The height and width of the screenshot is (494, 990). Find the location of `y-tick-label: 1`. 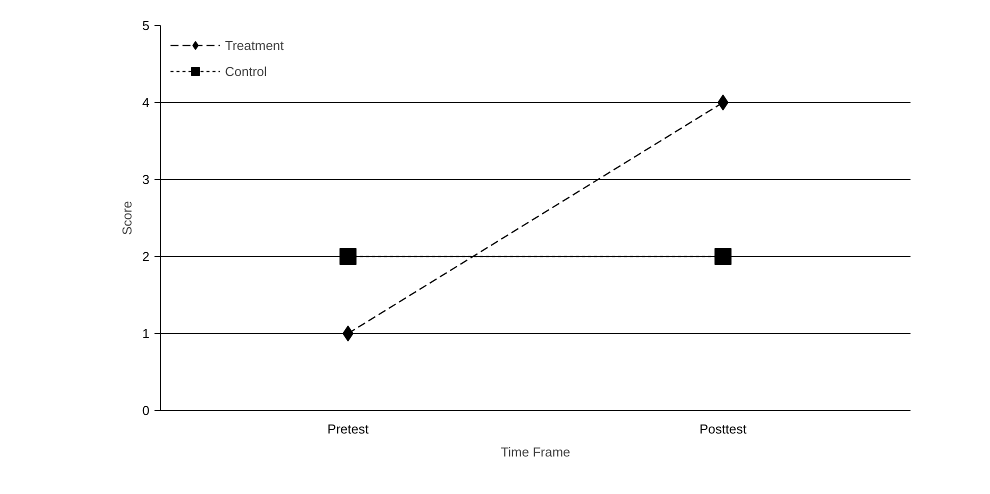

y-tick-label: 1 is located at coordinates (146, 333).